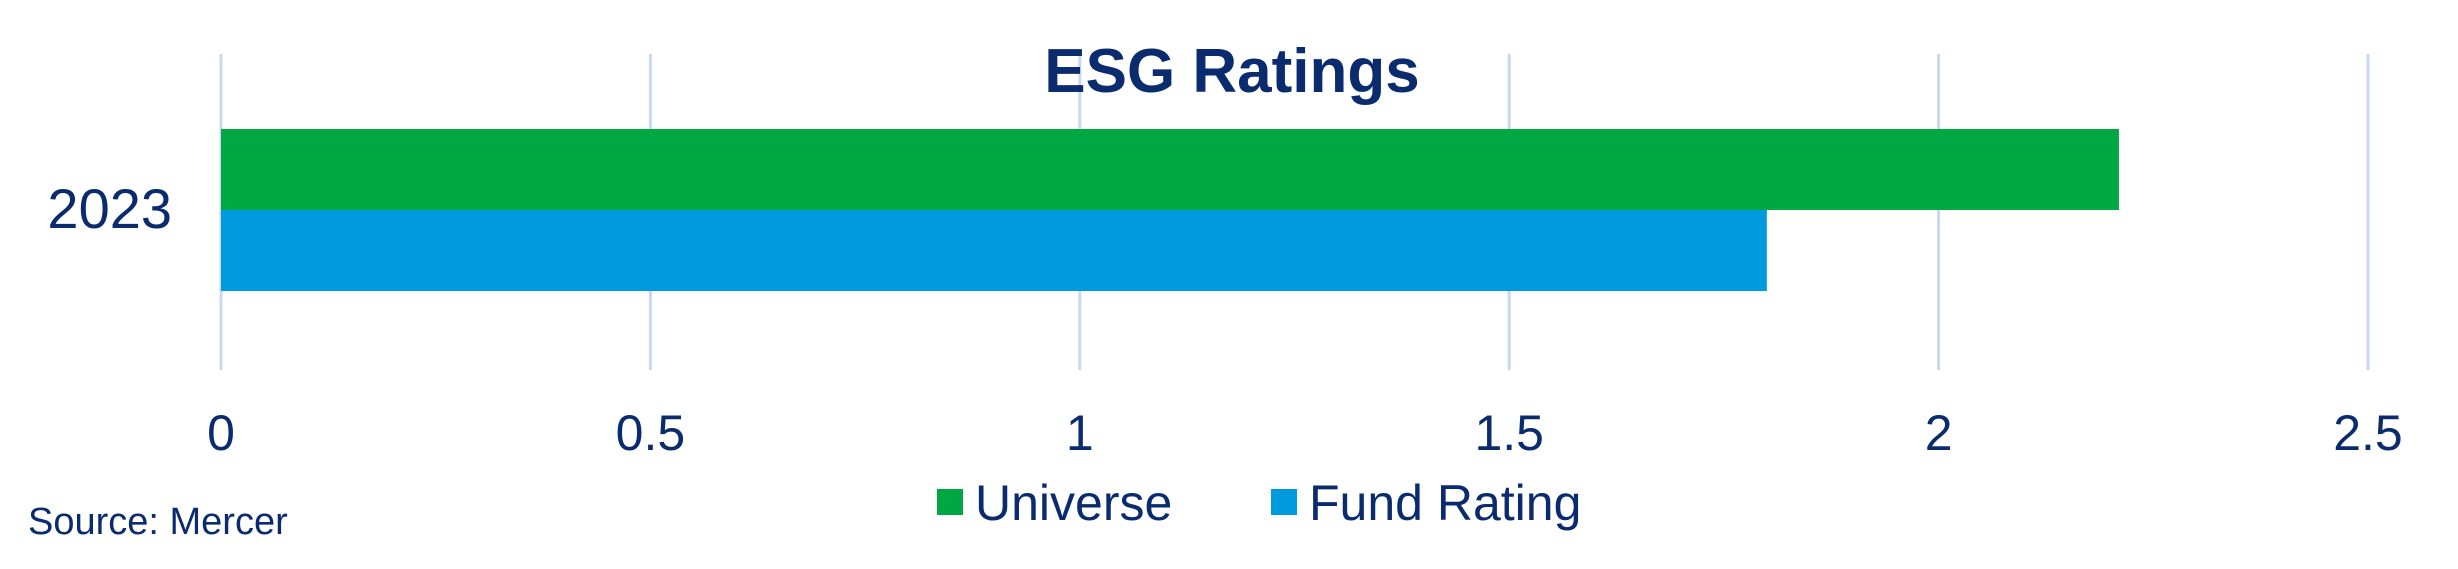 The image size is (2458, 569). I want to click on legend: Universe Fund Rating, so click(1259, 503).